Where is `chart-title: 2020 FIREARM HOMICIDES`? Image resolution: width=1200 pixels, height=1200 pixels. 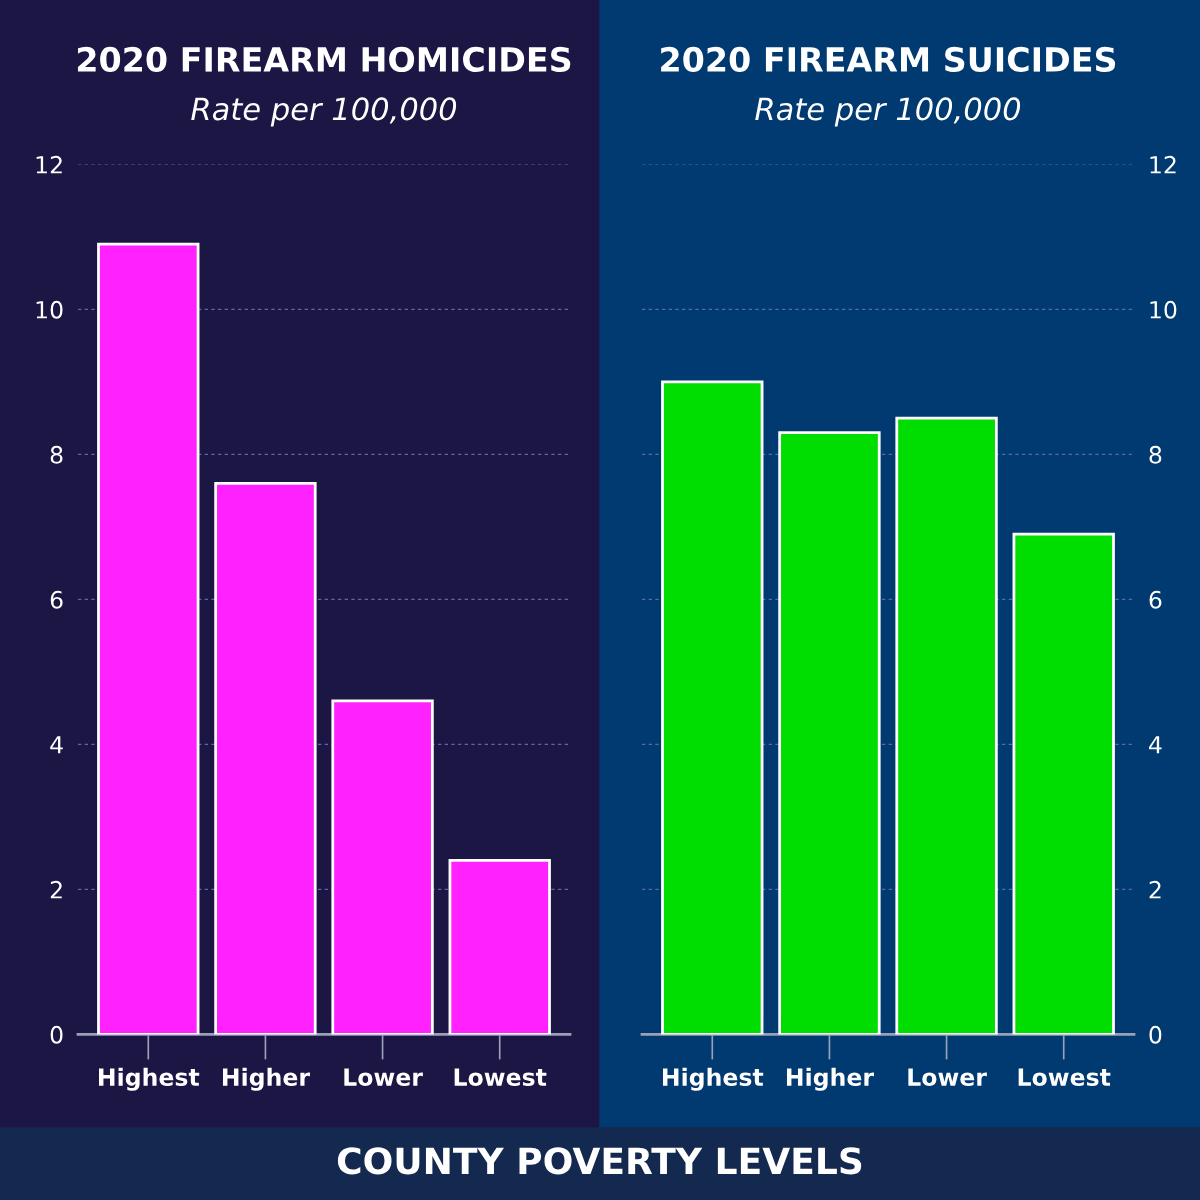
chart-title: 2020 FIREARM HOMICIDES is located at coordinates (324, 59).